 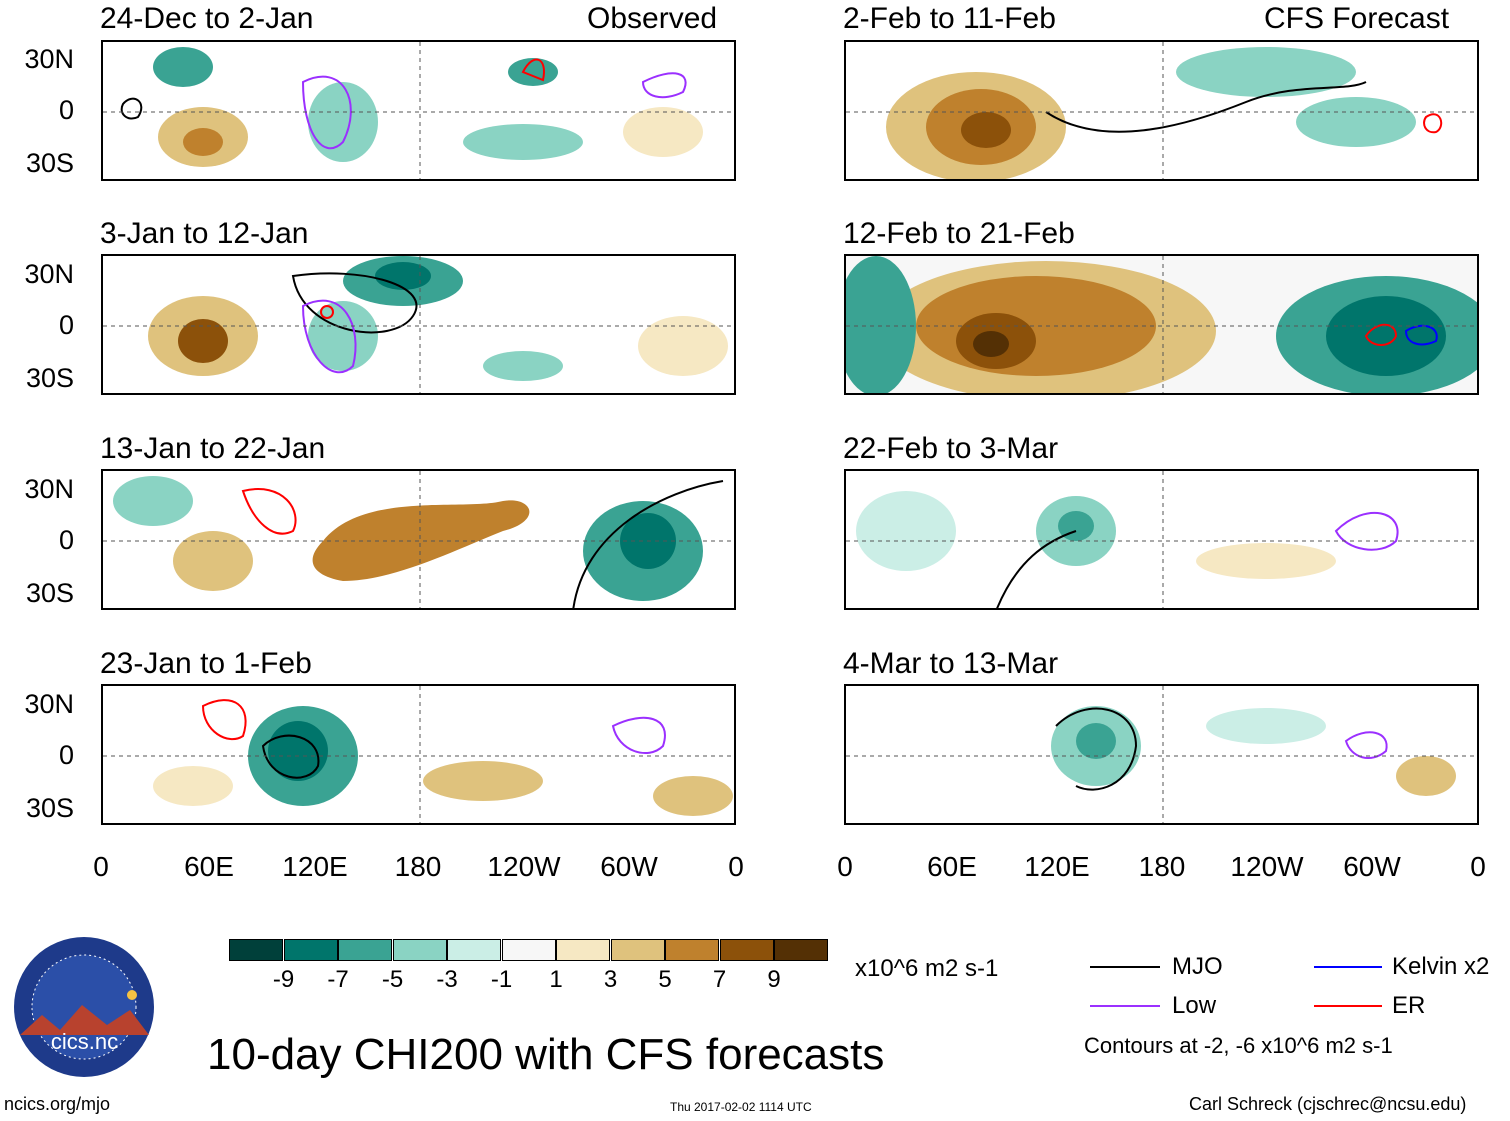 I want to click on colorbar-tick-label: -7, so click(x=338, y=979).